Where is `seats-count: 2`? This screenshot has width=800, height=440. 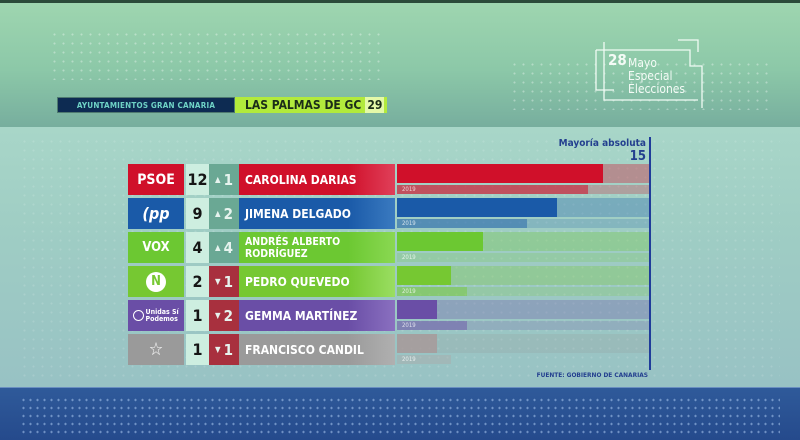 seats-count: 2 is located at coordinates (197, 281).